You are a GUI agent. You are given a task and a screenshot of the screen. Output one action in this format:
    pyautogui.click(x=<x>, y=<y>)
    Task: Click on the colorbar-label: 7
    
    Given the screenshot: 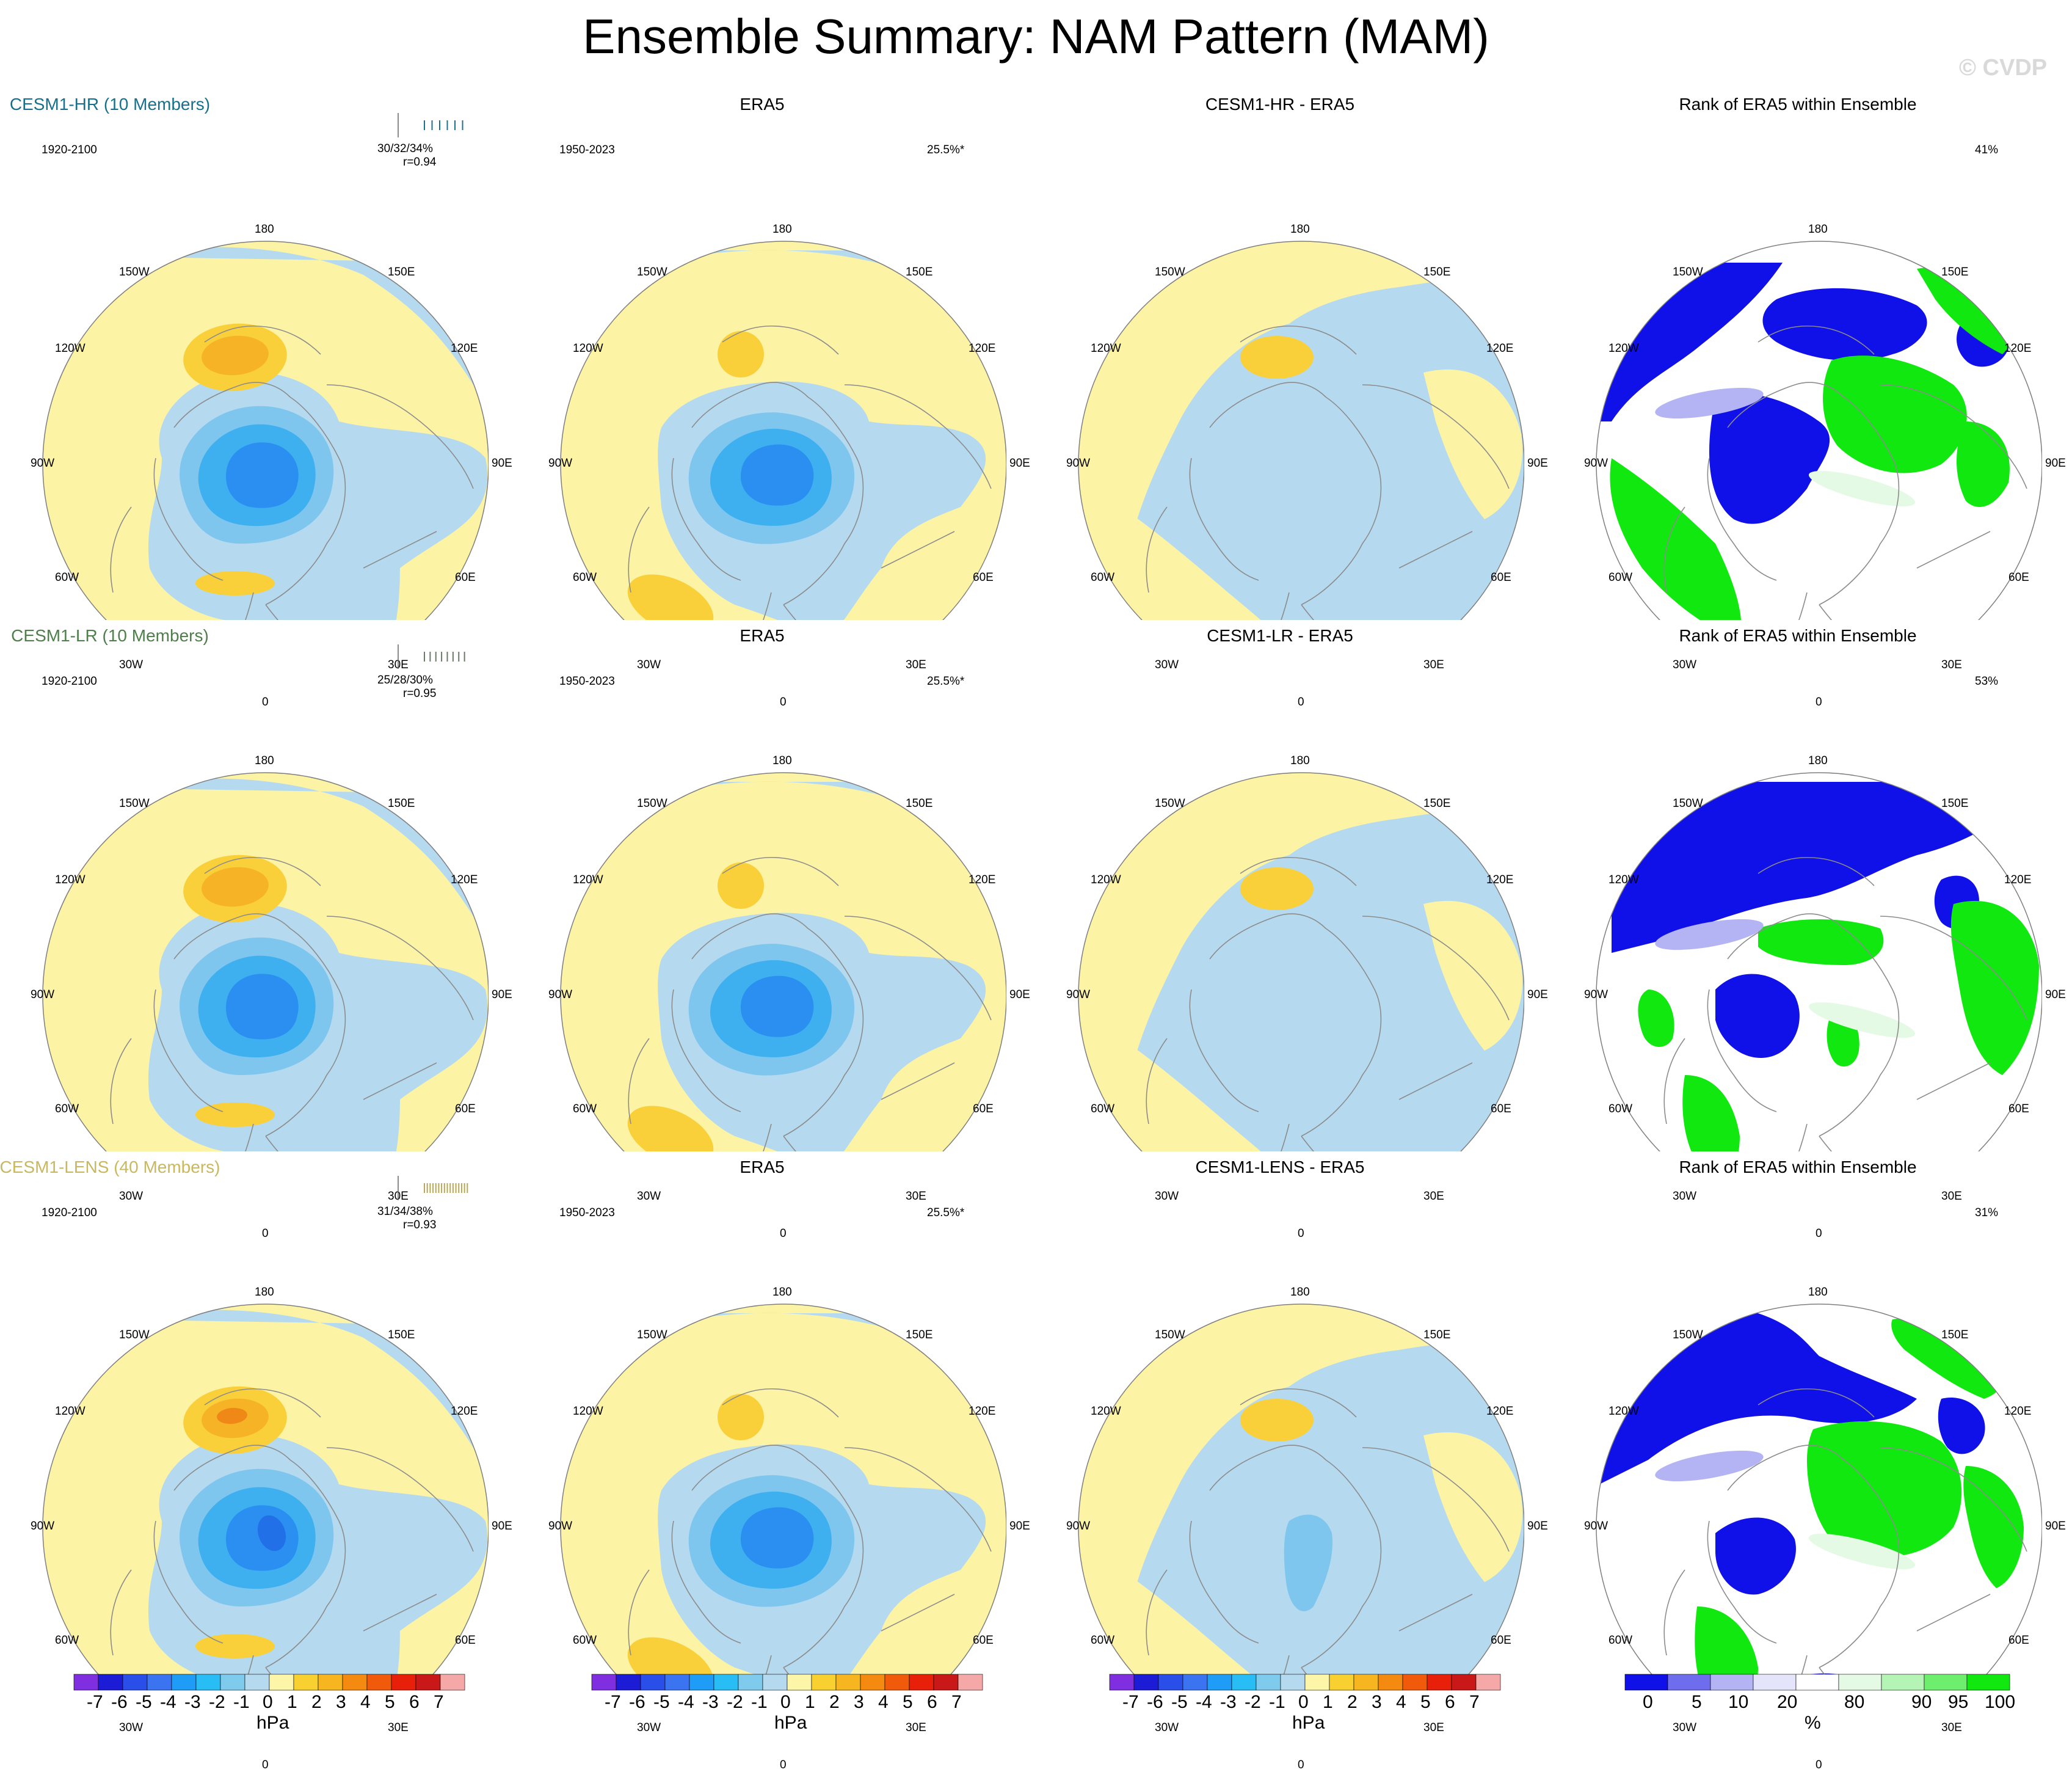 What is the action you would take?
    pyautogui.click(x=1474, y=1702)
    